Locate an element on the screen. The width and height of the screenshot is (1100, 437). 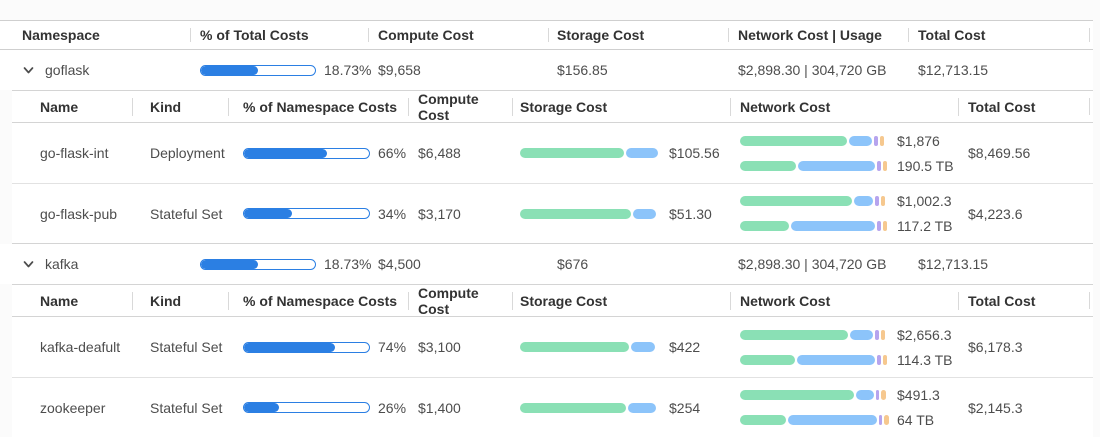
col-name-label: Name is located at coordinates (59, 301).